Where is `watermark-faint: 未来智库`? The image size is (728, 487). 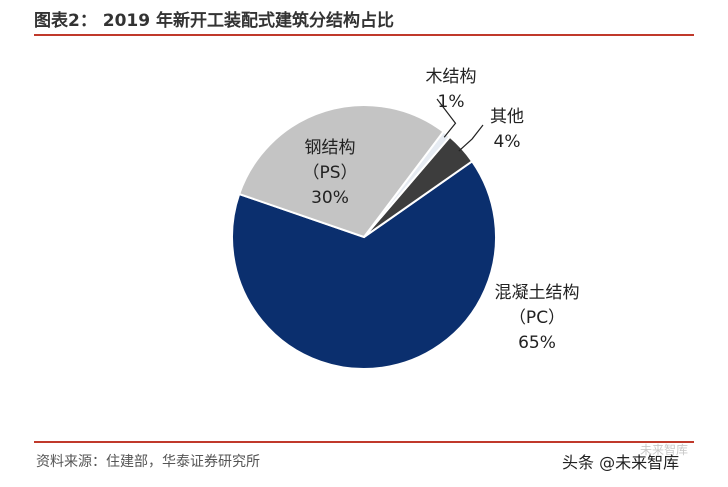 watermark-faint: 未来智库 is located at coordinates (664, 450).